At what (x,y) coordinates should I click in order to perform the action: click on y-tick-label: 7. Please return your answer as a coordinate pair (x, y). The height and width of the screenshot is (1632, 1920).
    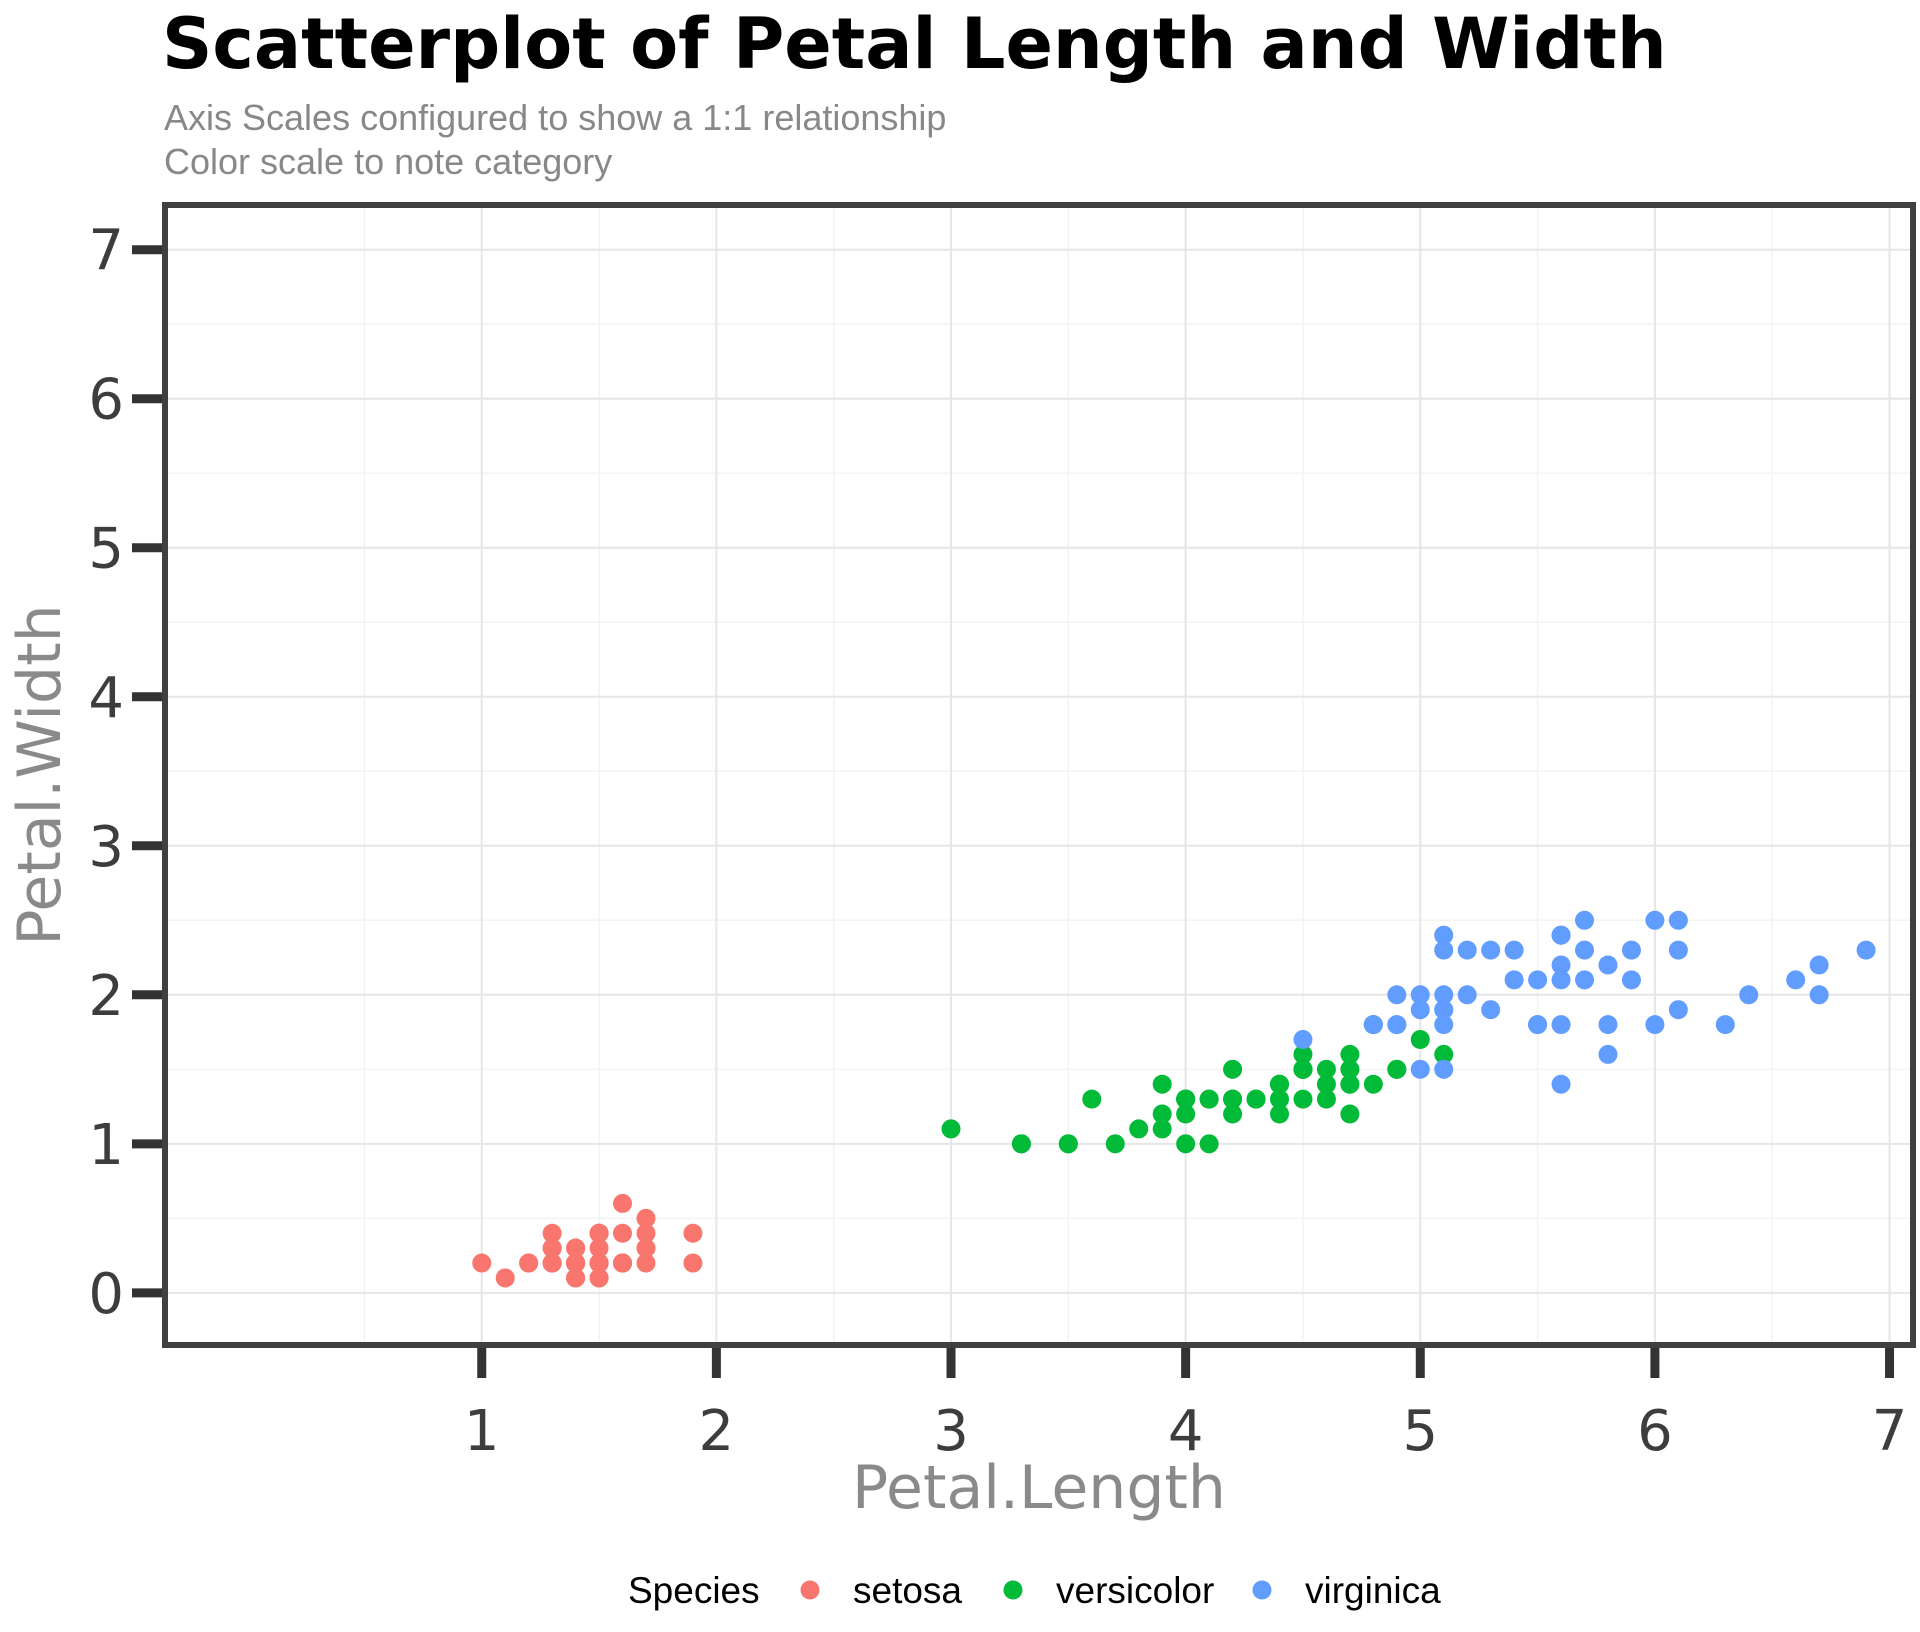
    Looking at the image, I should click on (106, 251).